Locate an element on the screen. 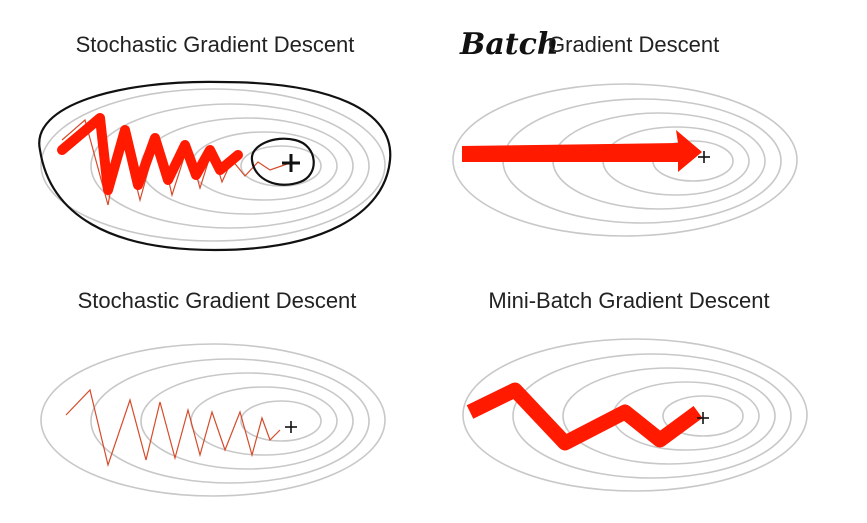  panel-title: Gradient Descent is located at coordinates (633, 44).